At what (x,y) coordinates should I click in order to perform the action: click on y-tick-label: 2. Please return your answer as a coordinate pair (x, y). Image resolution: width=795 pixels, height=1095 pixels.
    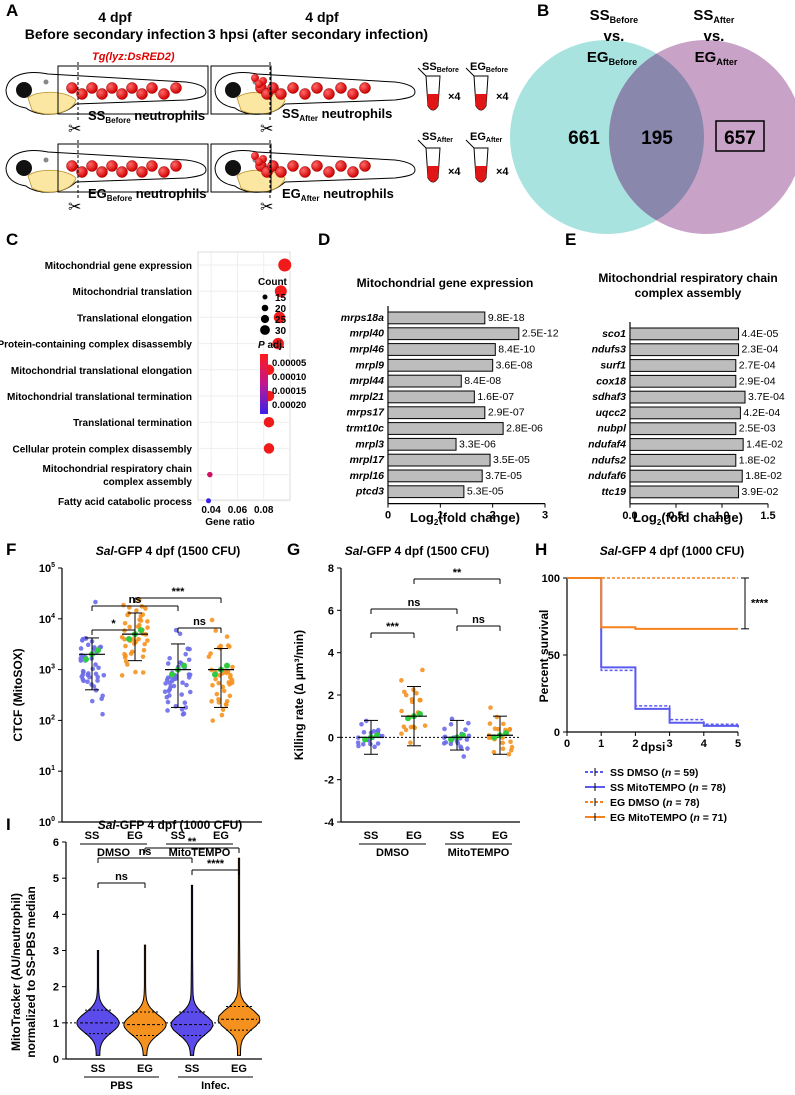
    Looking at the image, I should click on (56, 988).